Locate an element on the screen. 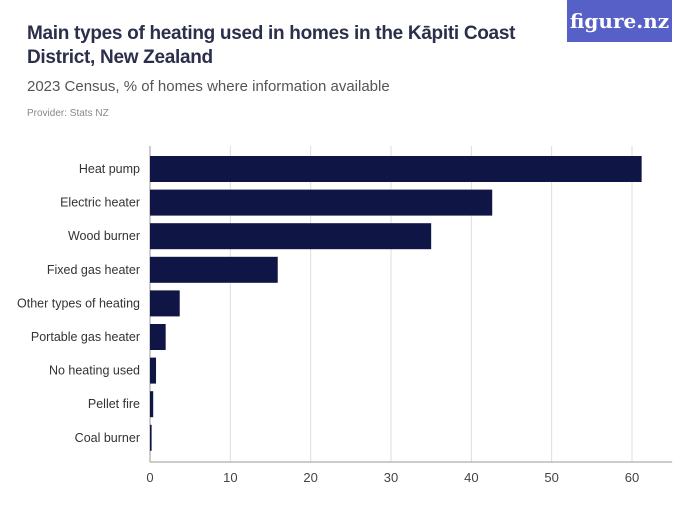 Image resolution: width=700 pixels, height=525 pixels. x-tick-label: 20 is located at coordinates (310, 477).